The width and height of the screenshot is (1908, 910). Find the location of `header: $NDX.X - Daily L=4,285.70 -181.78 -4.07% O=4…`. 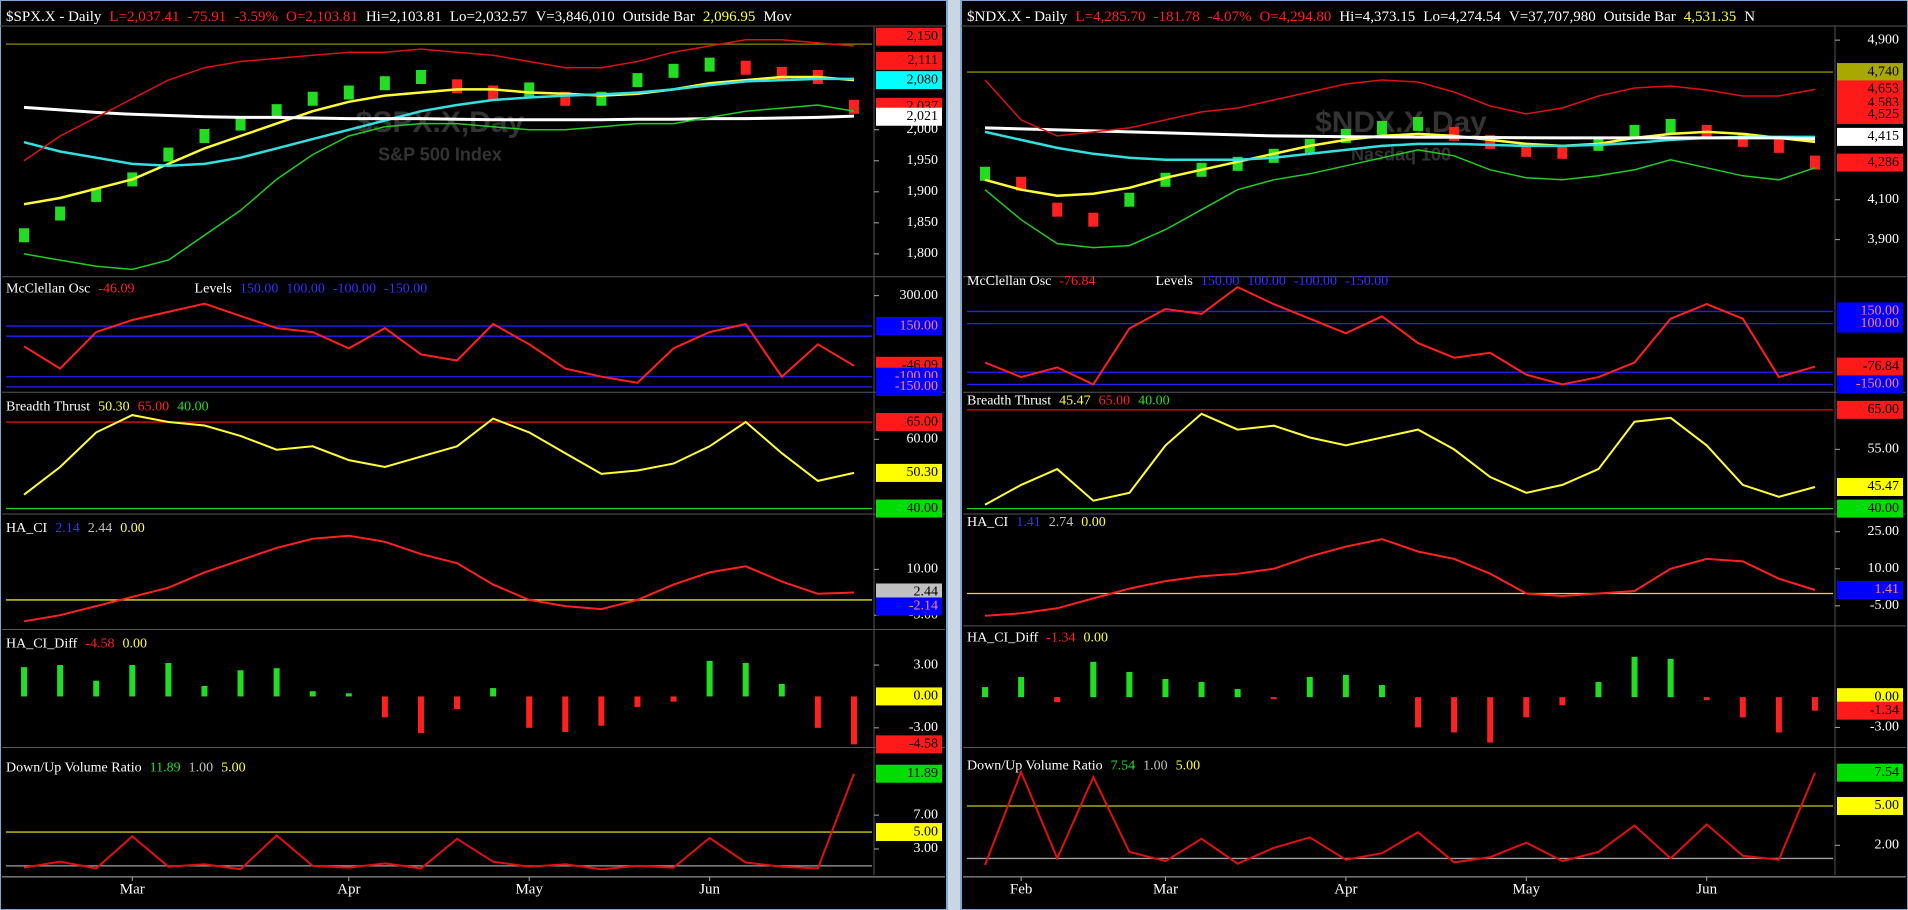

header: $NDX.X - Daily L=4,285.70 -181.78 -4.07% O=4… is located at coordinates (1361, 17).